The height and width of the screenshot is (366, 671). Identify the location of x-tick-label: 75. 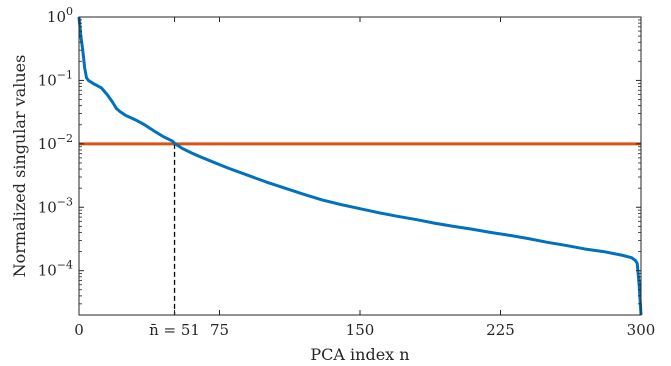
(219, 330).